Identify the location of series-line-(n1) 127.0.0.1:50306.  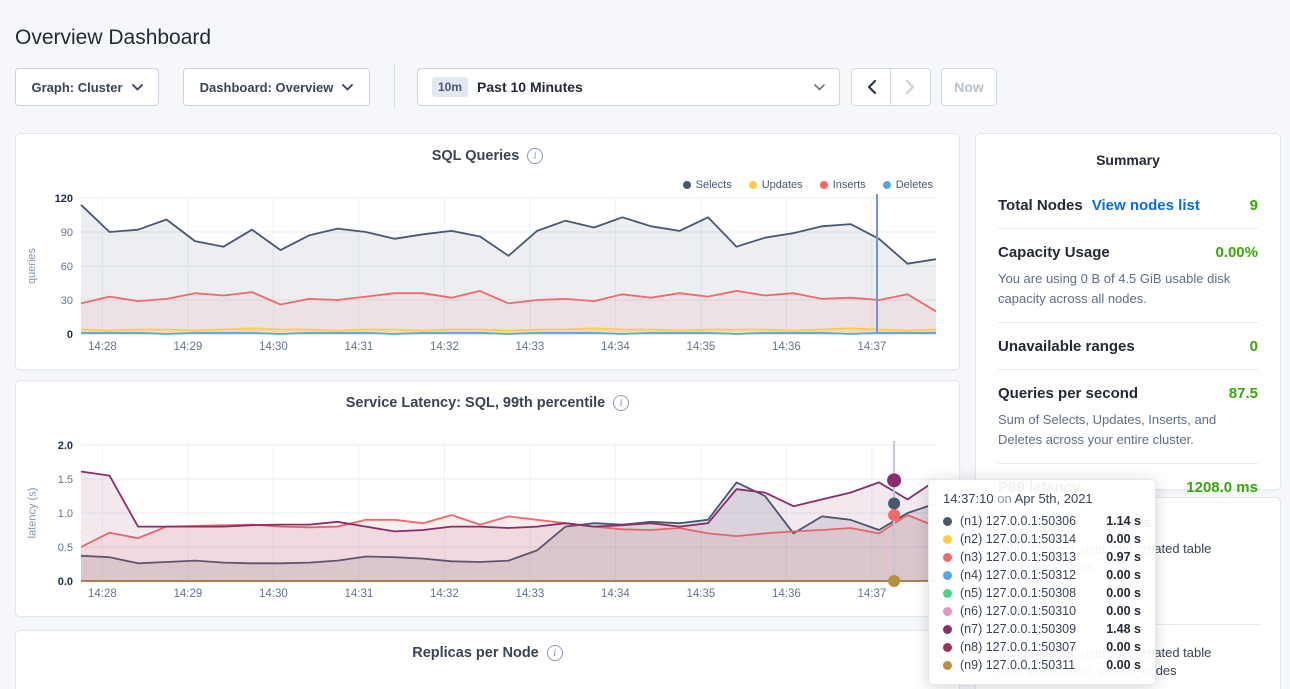
(508, 523).